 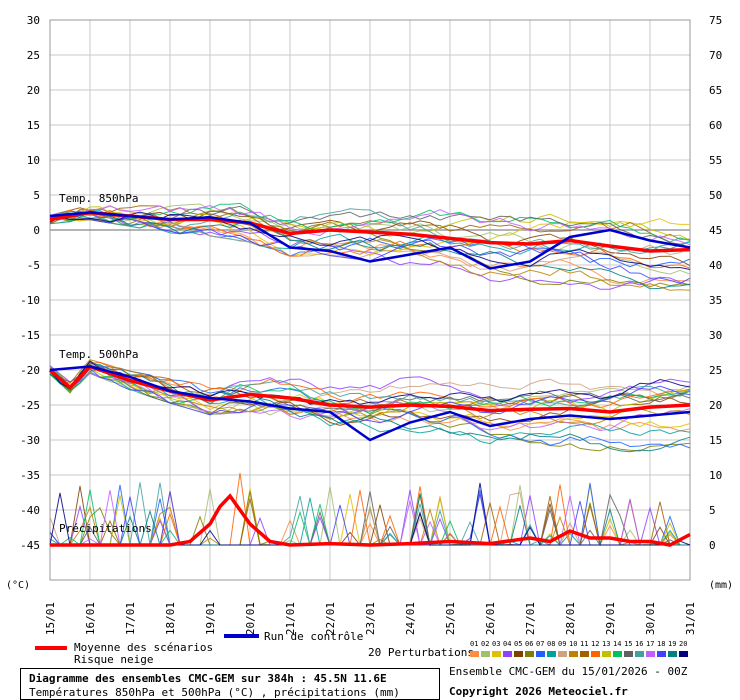 What do you see at coordinates (530, 618) in the screenshot?
I see `x-tick-label: 27/01` at bounding box center [530, 618].